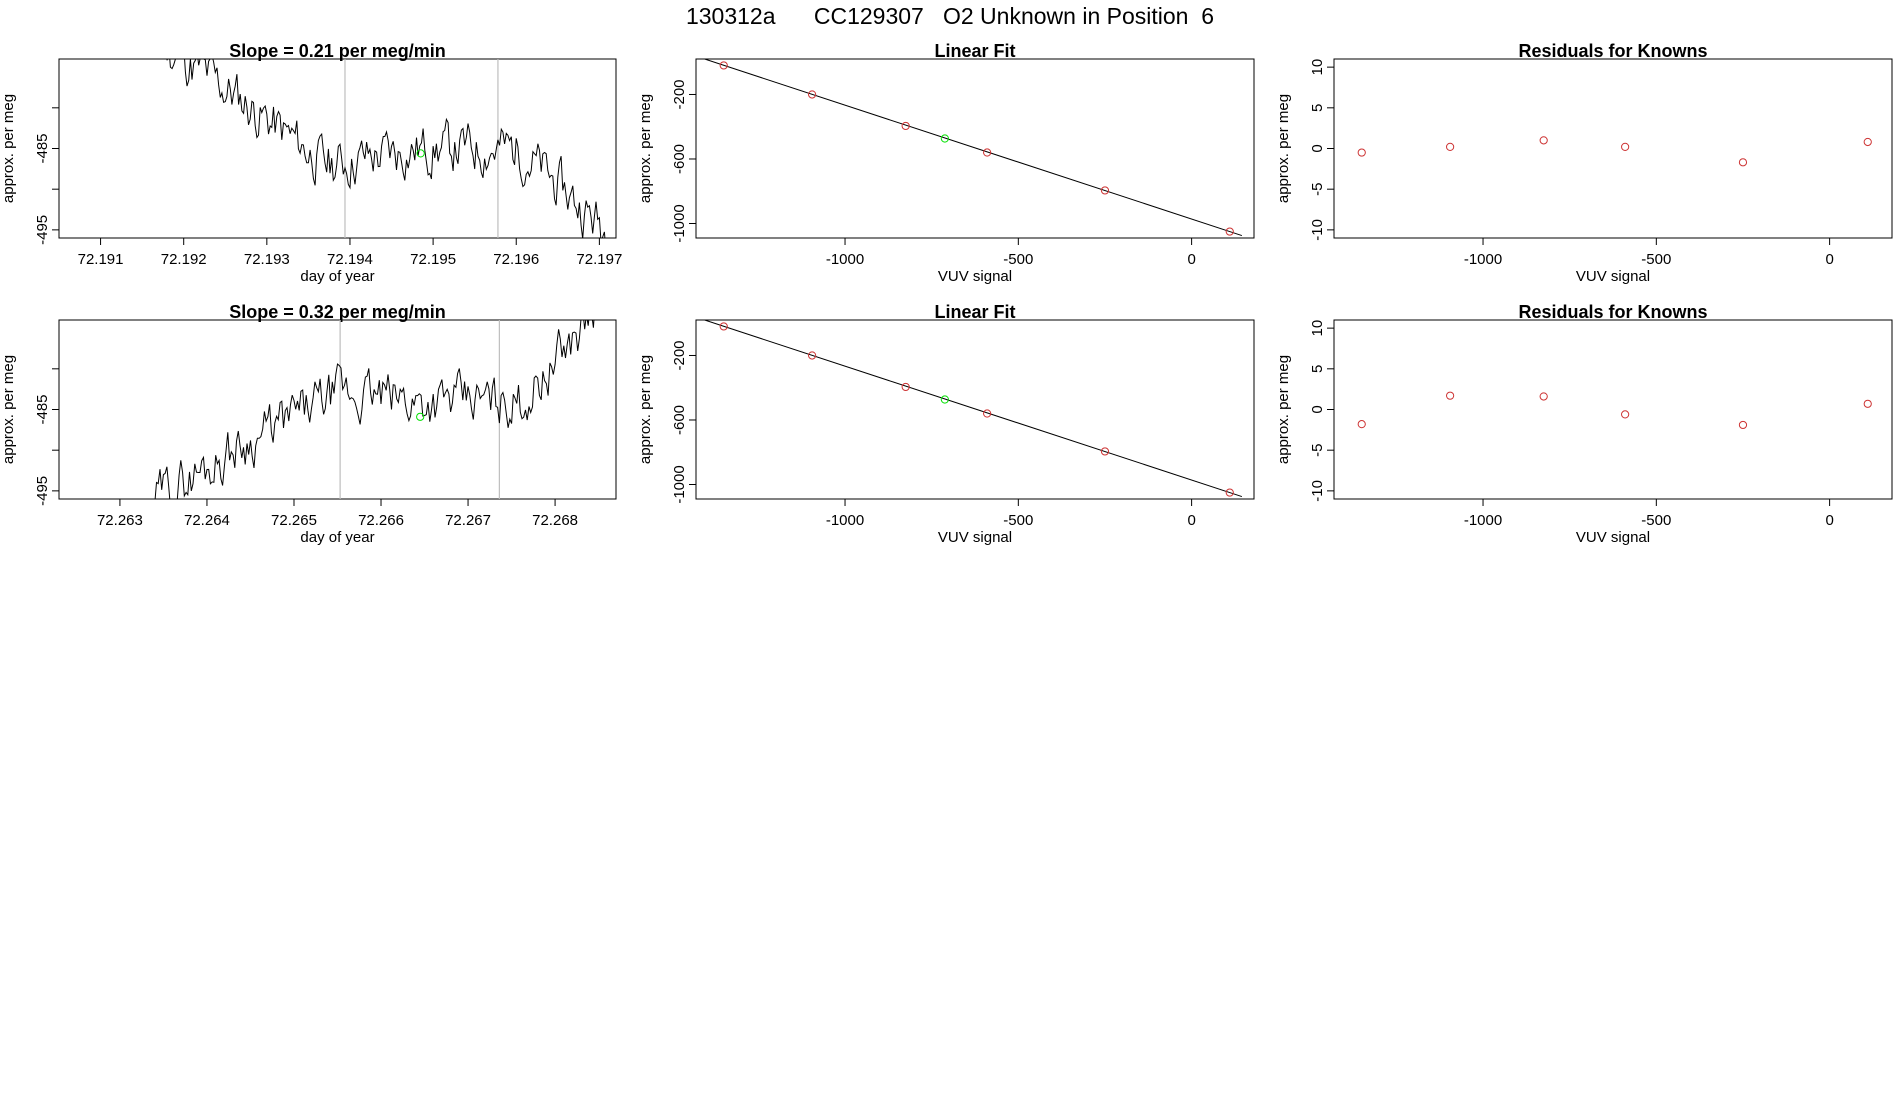 This screenshot has width=1900, height=1100. Describe the element at coordinates (1612, 312) in the screenshot. I see `panel-title: Residuals for Knowns` at that location.